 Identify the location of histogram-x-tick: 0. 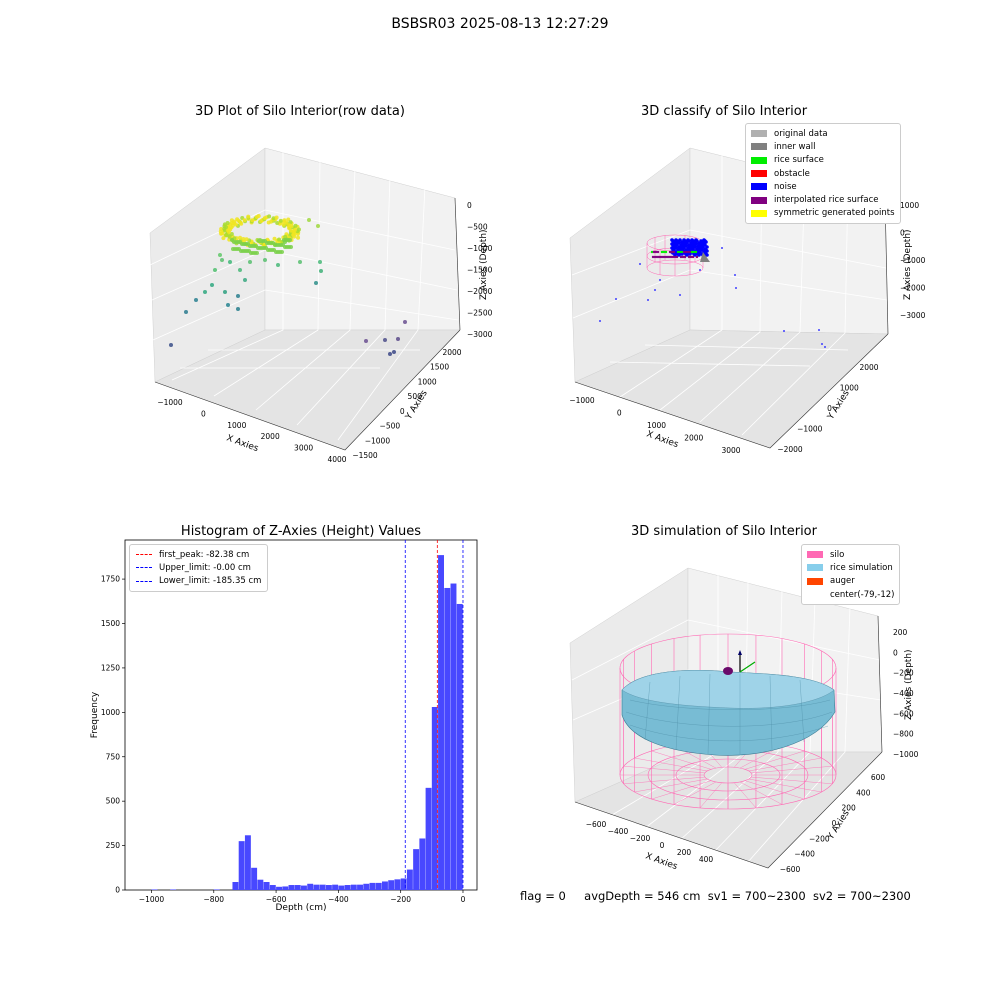
(463, 899).